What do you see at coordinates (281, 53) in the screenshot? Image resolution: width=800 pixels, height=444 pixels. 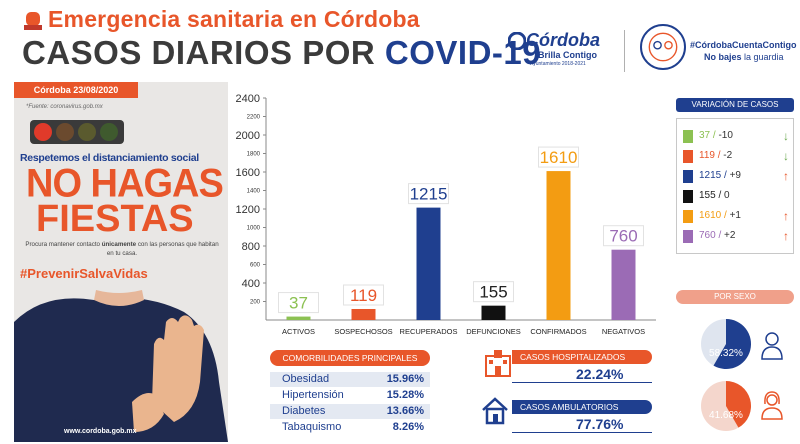 I see `page-title: CASOS DIARIOS POR COVID-19` at bounding box center [281, 53].